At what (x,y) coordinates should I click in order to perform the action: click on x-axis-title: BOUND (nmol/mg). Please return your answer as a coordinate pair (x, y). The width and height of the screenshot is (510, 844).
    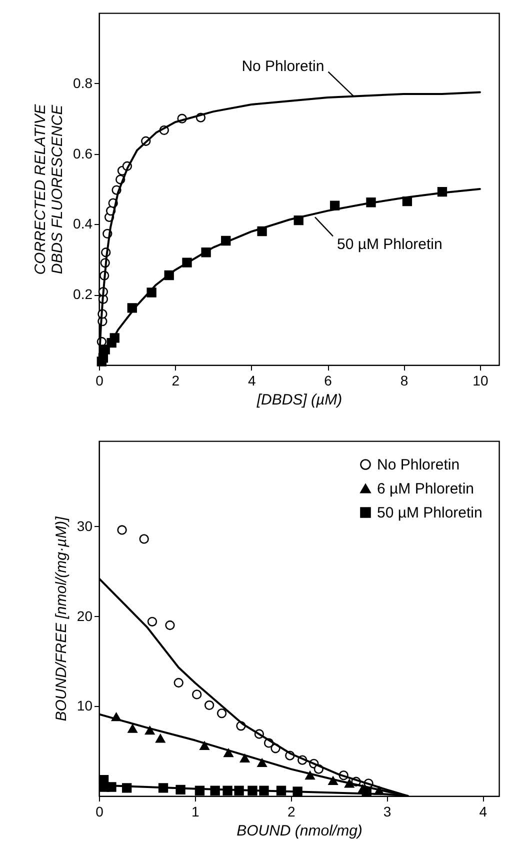
    Looking at the image, I should click on (299, 831).